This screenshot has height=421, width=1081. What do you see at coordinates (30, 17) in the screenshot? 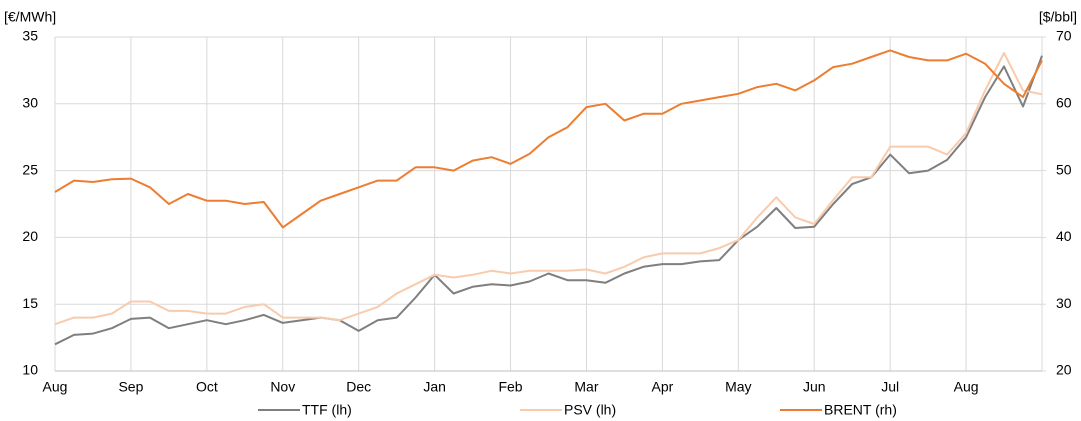
I see `y-axis-label: [€/MWh]` at bounding box center [30, 17].